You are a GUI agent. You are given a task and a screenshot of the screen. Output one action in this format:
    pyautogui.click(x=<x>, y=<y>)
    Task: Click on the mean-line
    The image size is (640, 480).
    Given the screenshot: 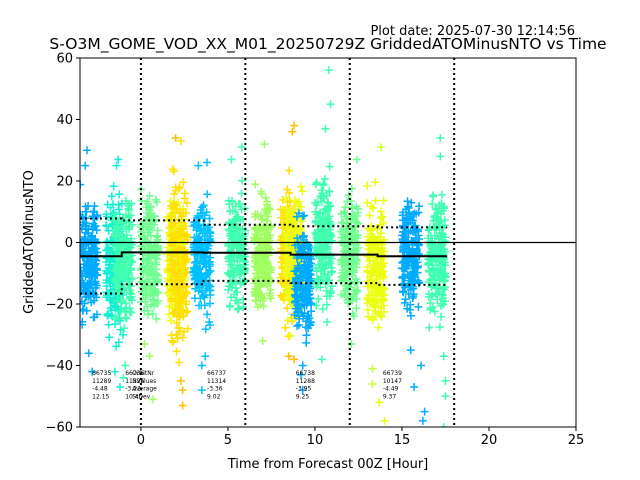 What is the action you would take?
    pyautogui.click(x=264, y=254)
    